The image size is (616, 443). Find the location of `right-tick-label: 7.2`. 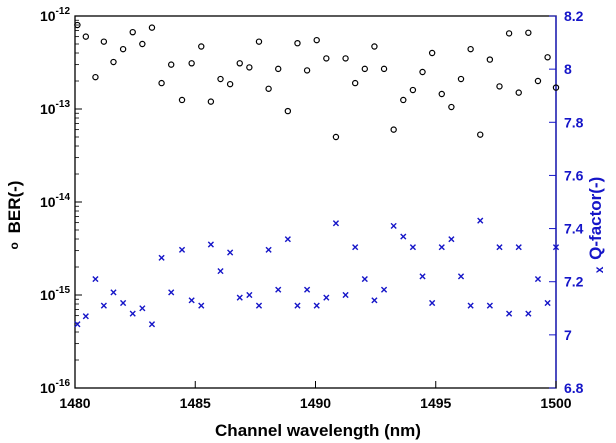

right-tick-label: 7.2 is located at coordinates (574, 282).